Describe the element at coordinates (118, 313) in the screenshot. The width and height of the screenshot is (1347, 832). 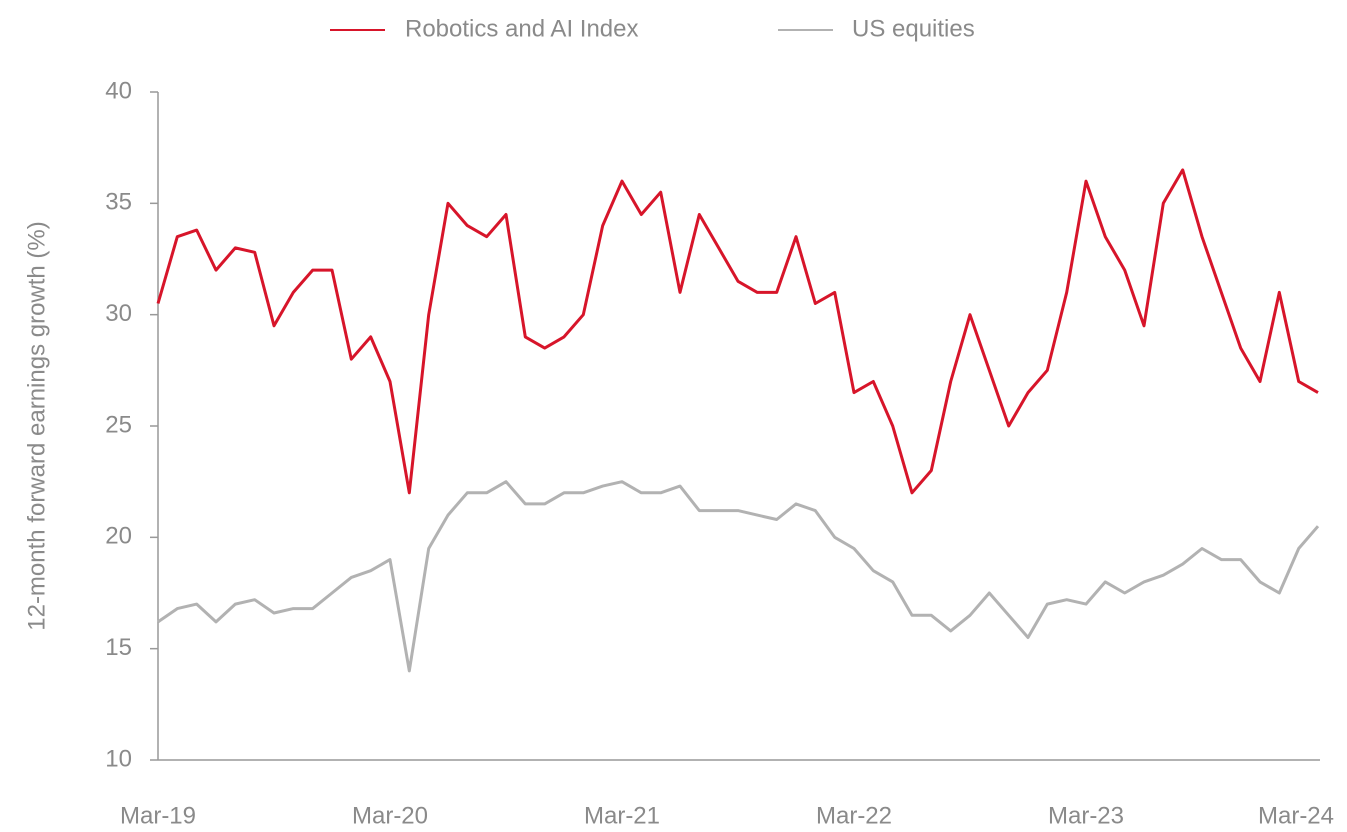
I see `y-tick-label: 30` at that location.